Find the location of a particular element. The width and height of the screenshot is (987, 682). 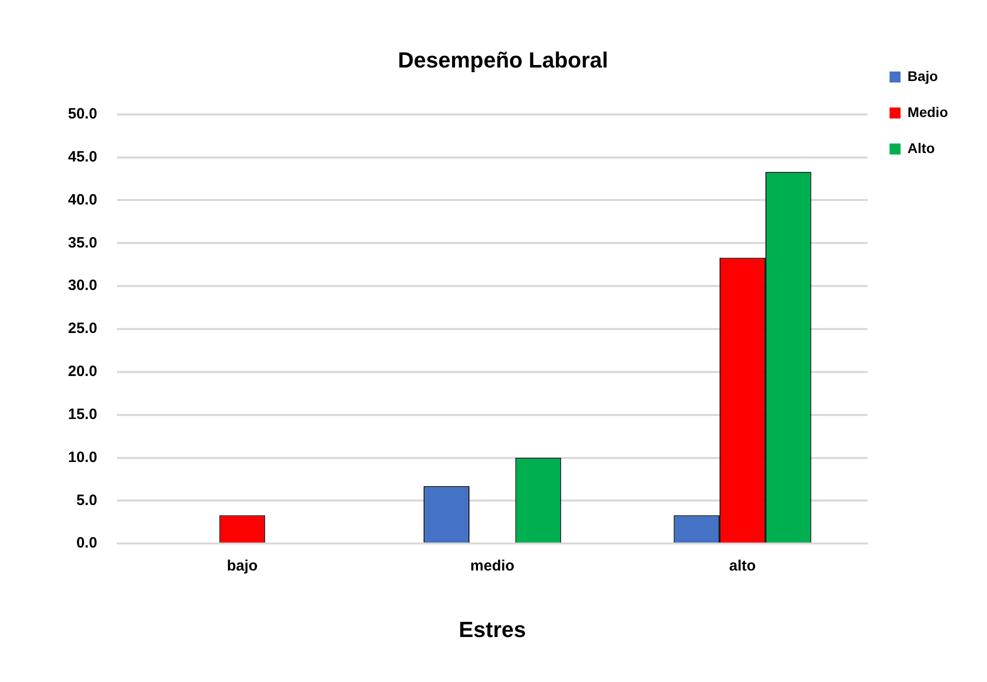

x-axis-title: Estres is located at coordinates (492, 629).